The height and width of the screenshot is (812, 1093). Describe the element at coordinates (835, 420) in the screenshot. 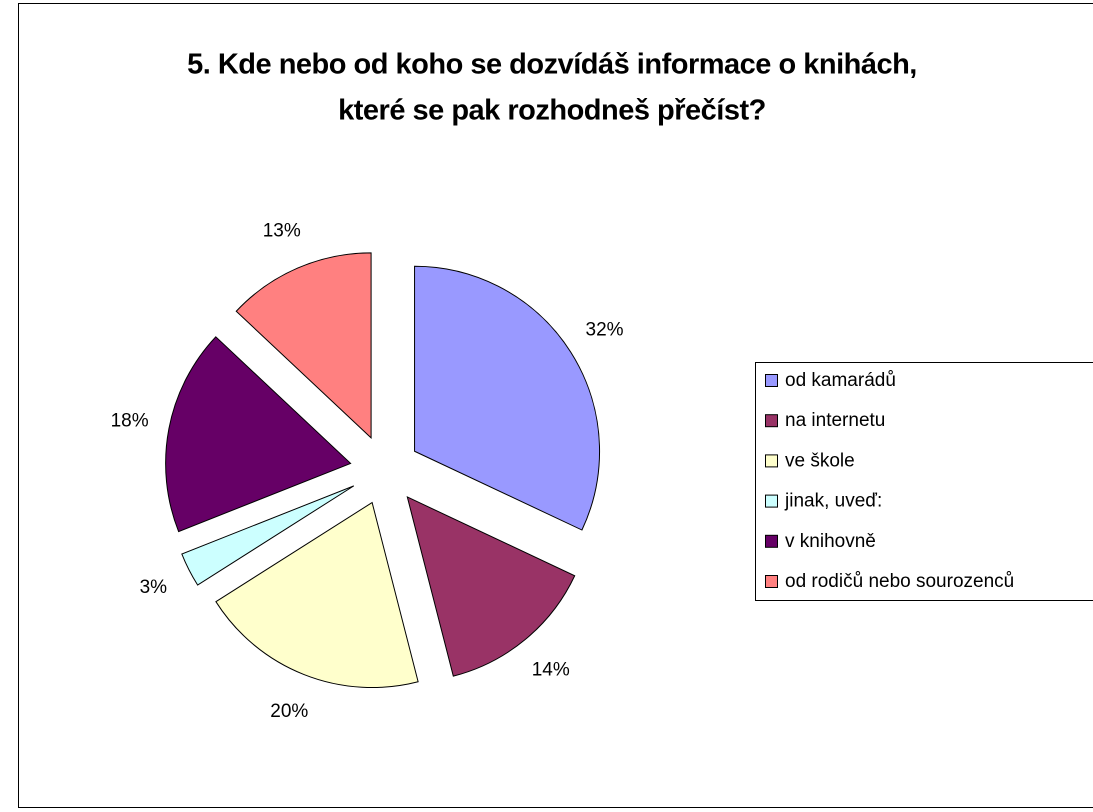

I see `legend-label: na internetu` at that location.